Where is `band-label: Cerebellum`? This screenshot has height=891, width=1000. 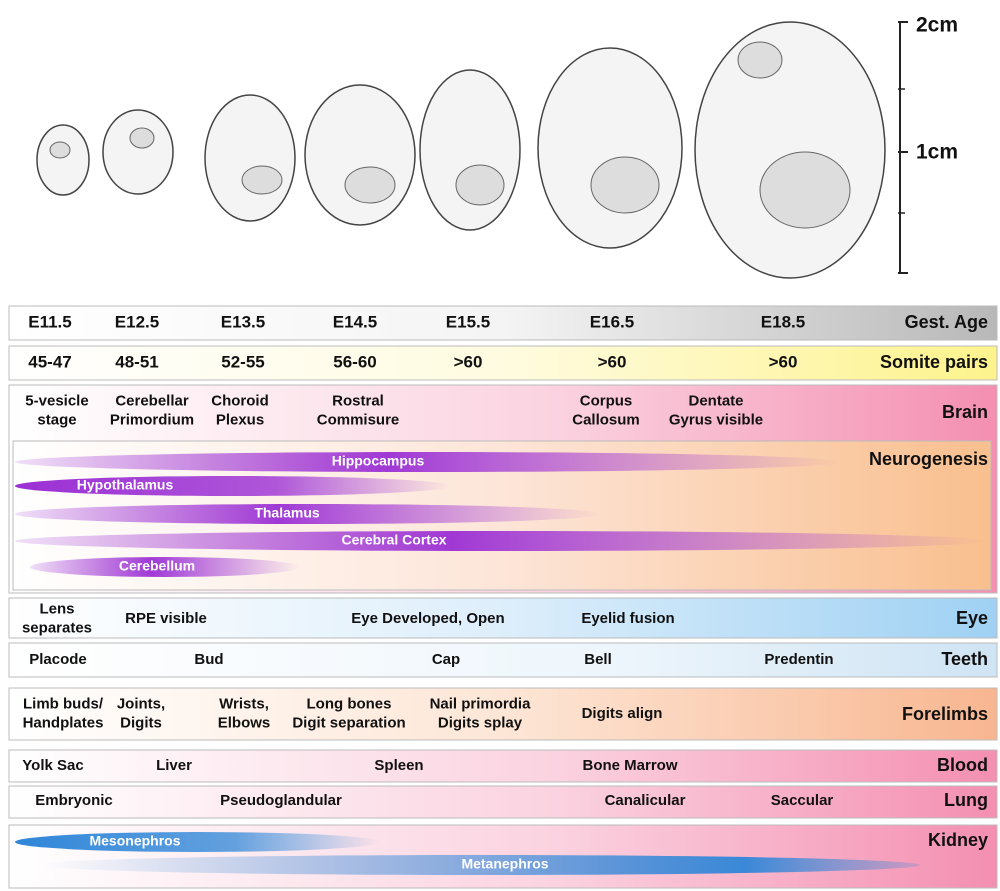
band-label: Cerebellum is located at coordinates (157, 566).